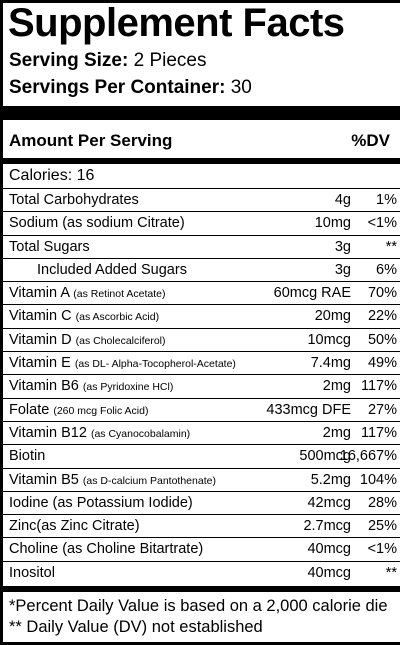 Image resolution: width=400 pixels, height=645 pixels. I want to click on nutrient-source: (as Ascorbic Acid), so click(117, 317).